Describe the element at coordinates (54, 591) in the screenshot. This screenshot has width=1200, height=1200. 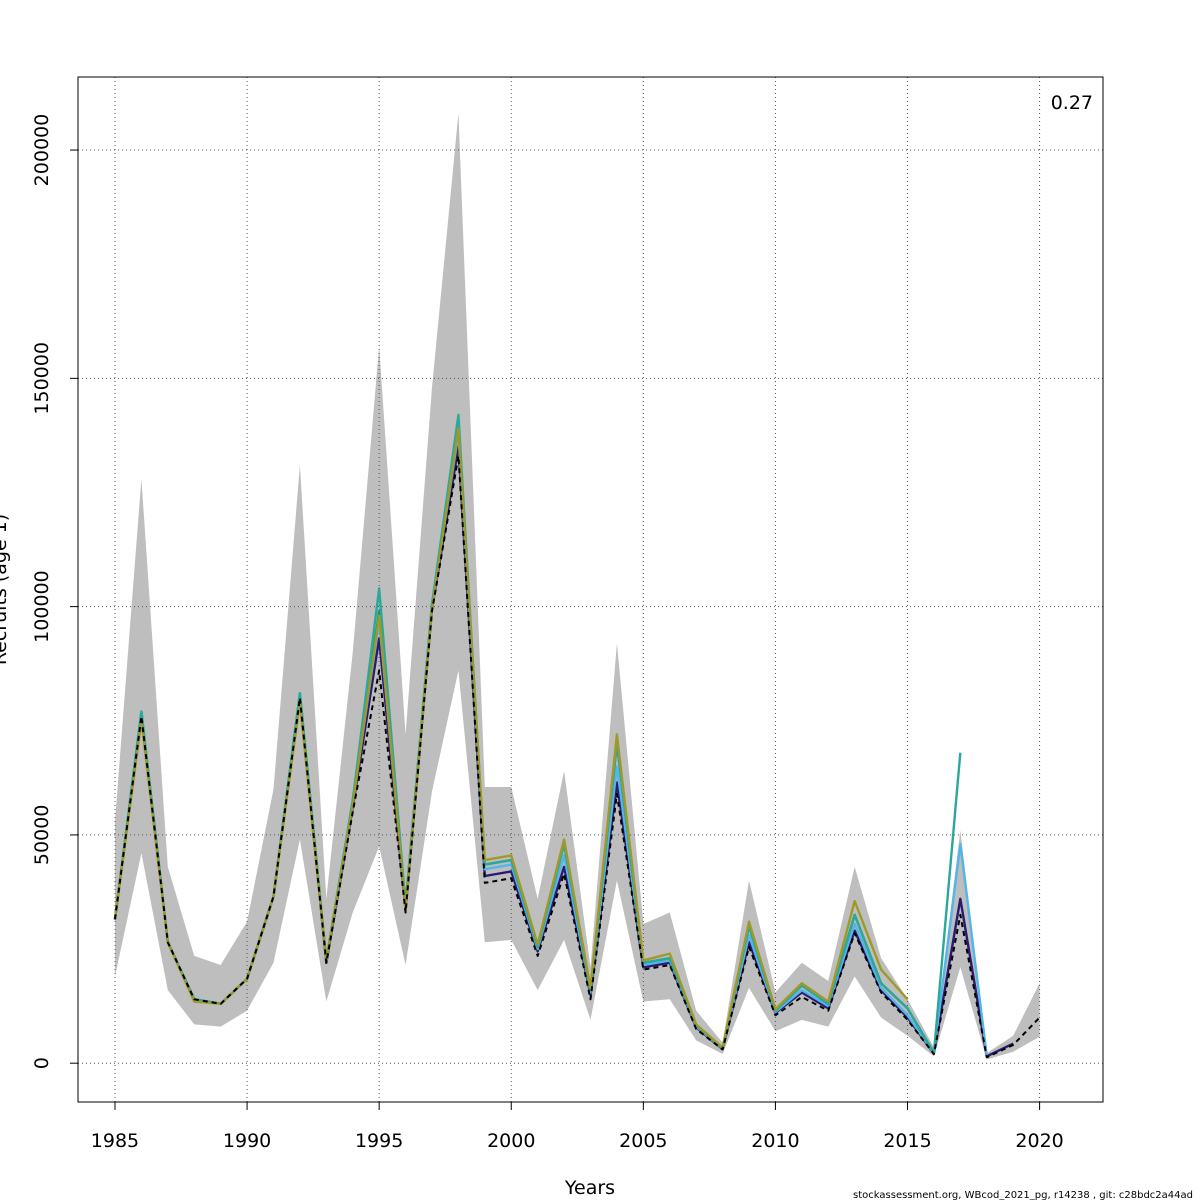
I see `y-axis: 0 50000 100000 150000 200000` at that location.